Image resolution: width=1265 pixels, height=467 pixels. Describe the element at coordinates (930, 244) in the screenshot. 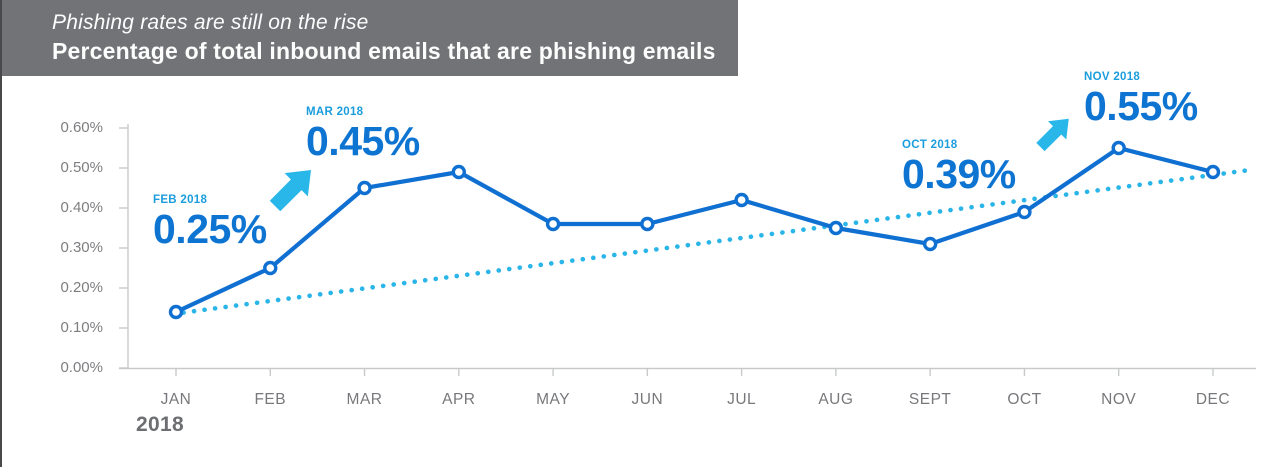

I see `data-point-sept` at that location.